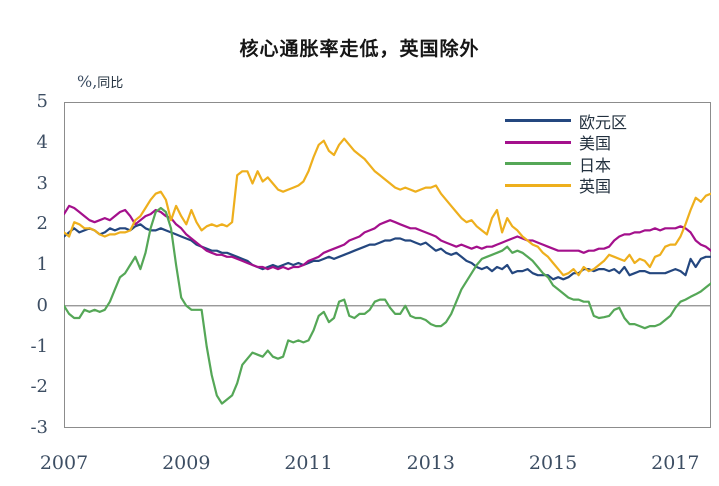 This screenshot has height=486, width=719. I want to click on legend-item: 英国, so click(566, 186).